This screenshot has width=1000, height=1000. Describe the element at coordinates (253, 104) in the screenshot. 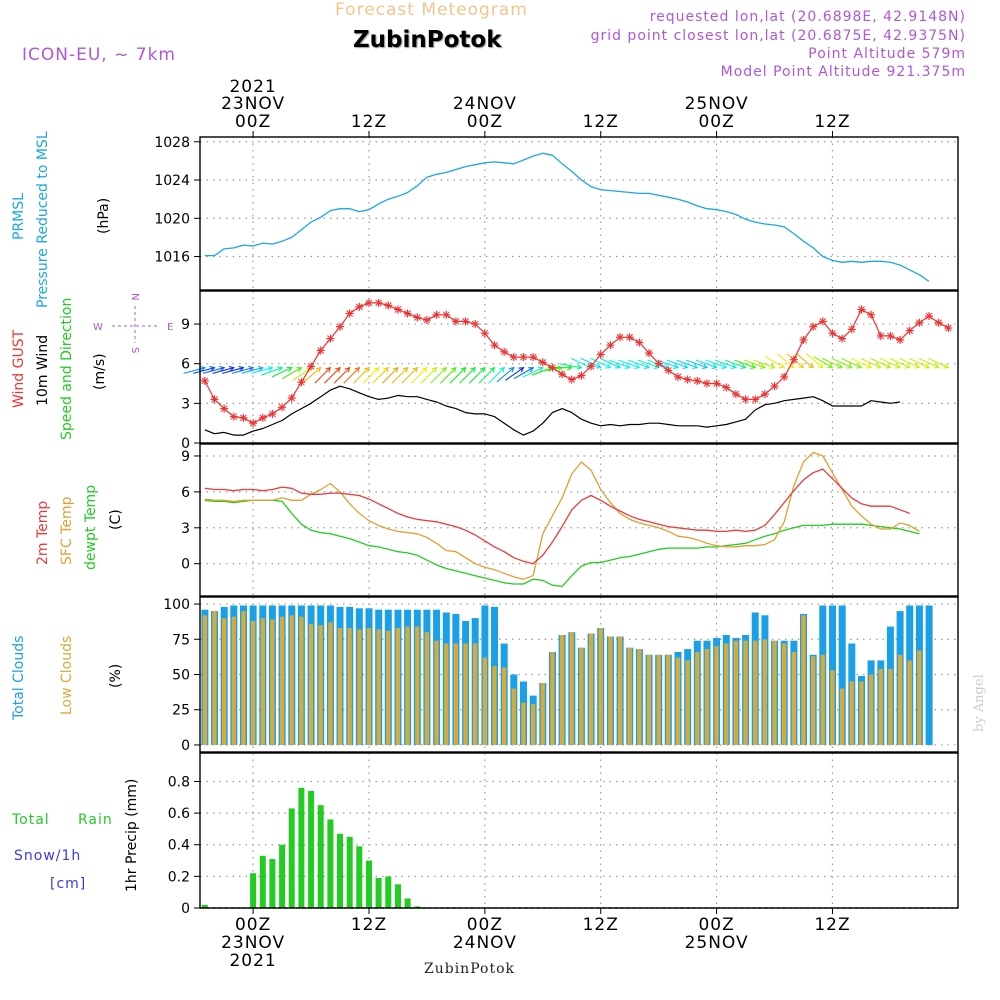

I see `time-label-date: 23NOV` at that location.